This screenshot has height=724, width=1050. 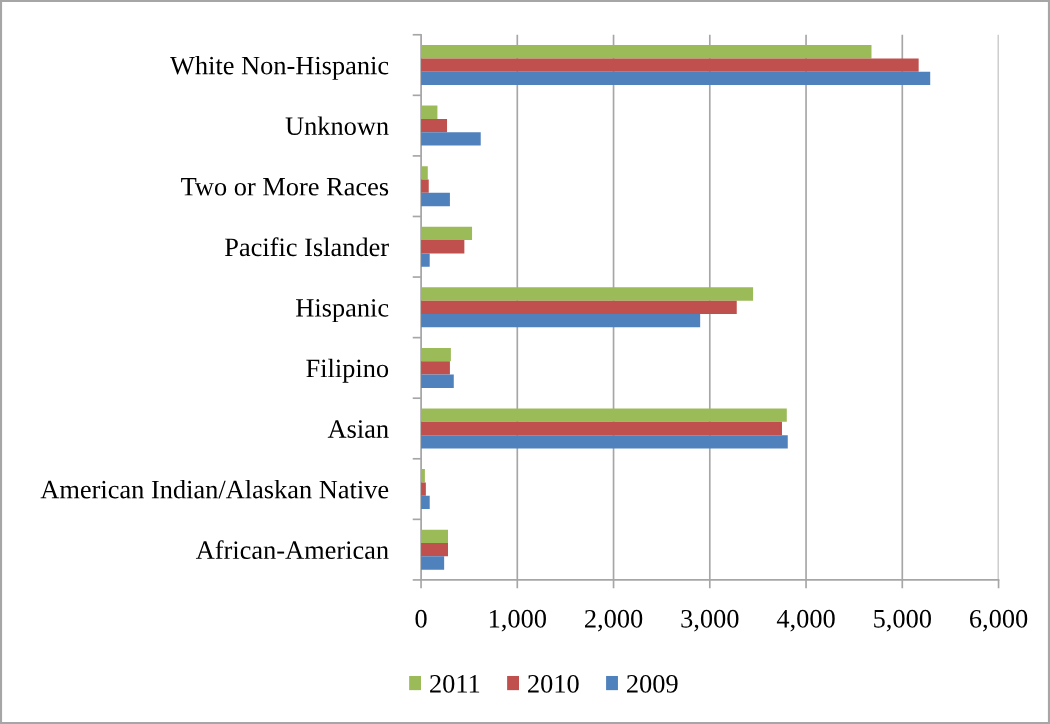 I want to click on x-tick-label: 1,000, so click(x=517, y=620).